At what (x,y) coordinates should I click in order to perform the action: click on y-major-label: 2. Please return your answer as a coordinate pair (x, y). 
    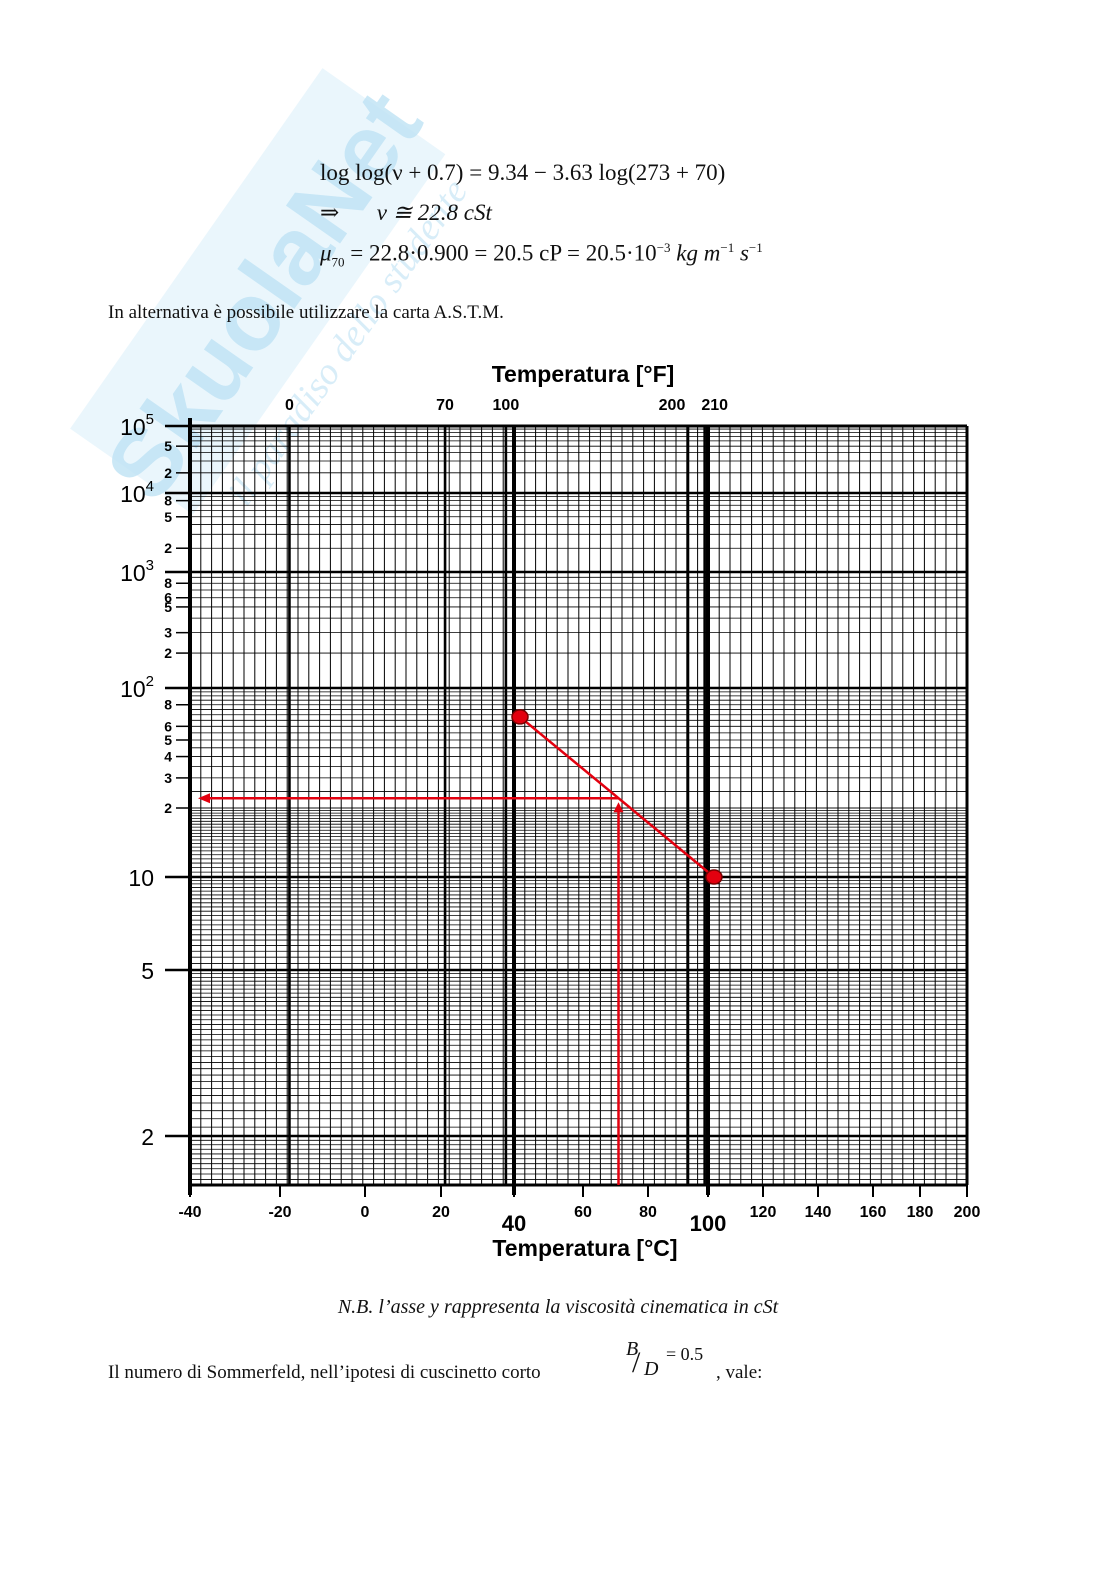
    Looking at the image, I should click on (147, 1137).